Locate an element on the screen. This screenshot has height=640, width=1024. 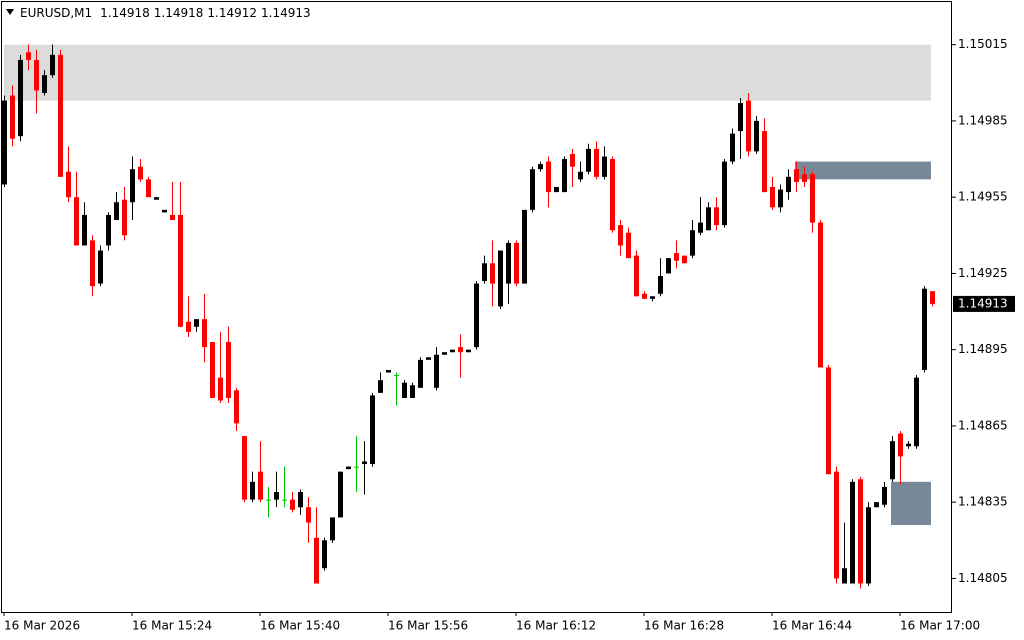
price-tag-label: 1.14913 is located at coordinates (983, 303).